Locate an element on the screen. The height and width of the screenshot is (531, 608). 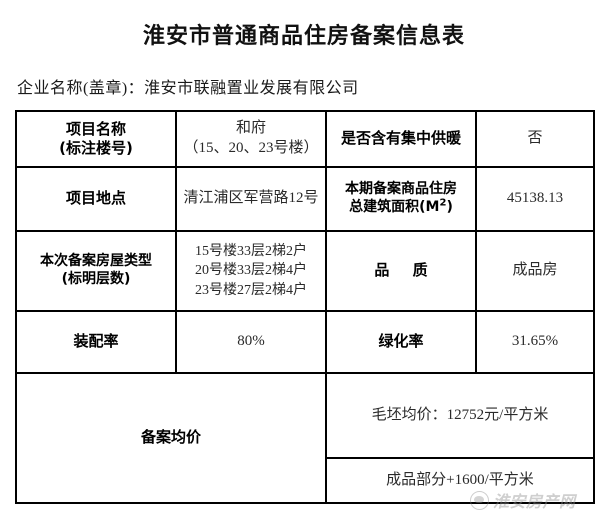
square-meter-superscript: 2 is located at coordinates (443, 203).